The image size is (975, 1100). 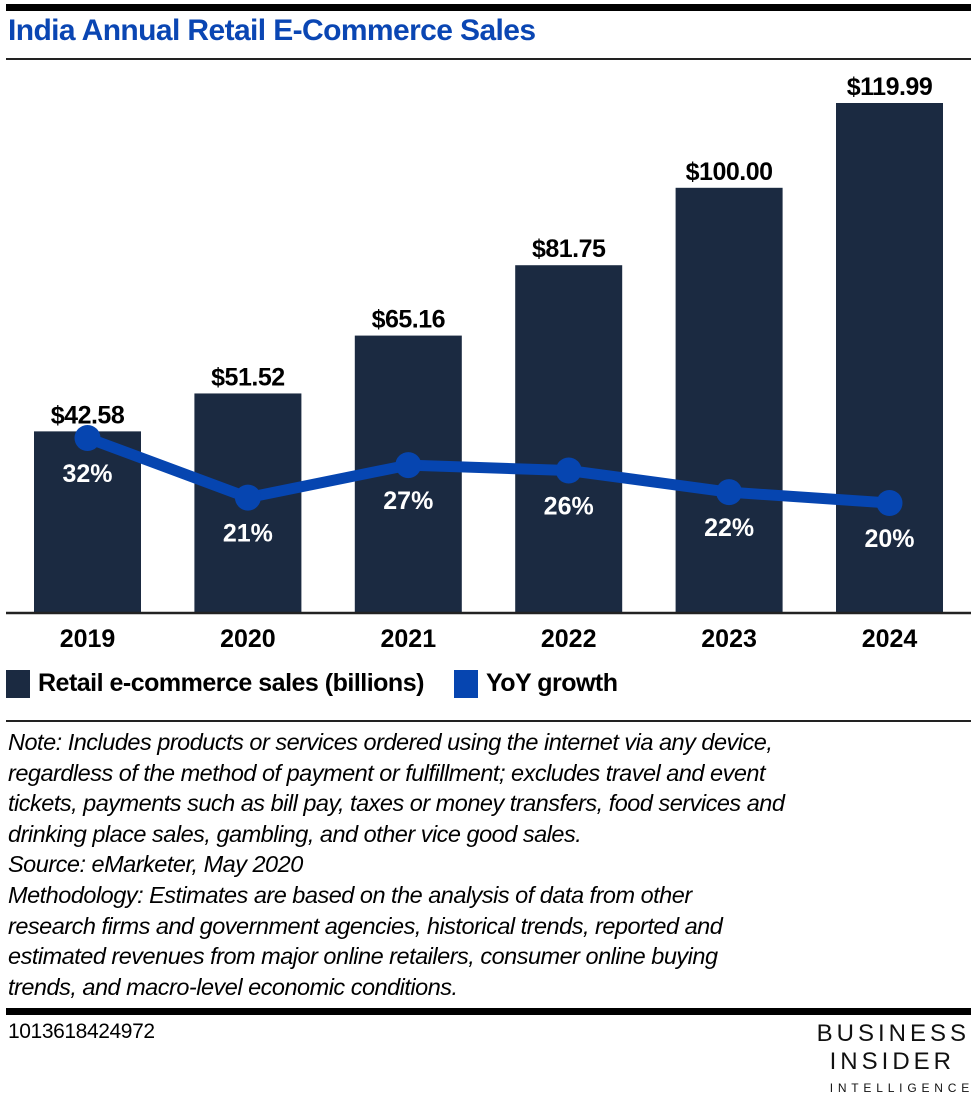 What do you see at coordinates (18, 683) in the screenshot?
I see `legend-swatch-sales` at bounding box center [18, 683].